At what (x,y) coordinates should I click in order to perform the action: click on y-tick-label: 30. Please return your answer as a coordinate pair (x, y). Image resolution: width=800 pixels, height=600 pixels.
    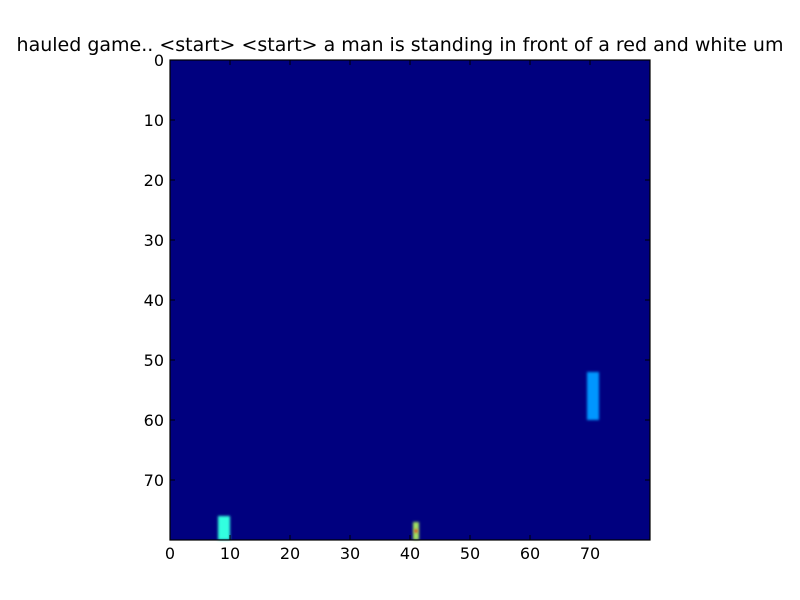
    Looking at the image, I should click on (154, 240).